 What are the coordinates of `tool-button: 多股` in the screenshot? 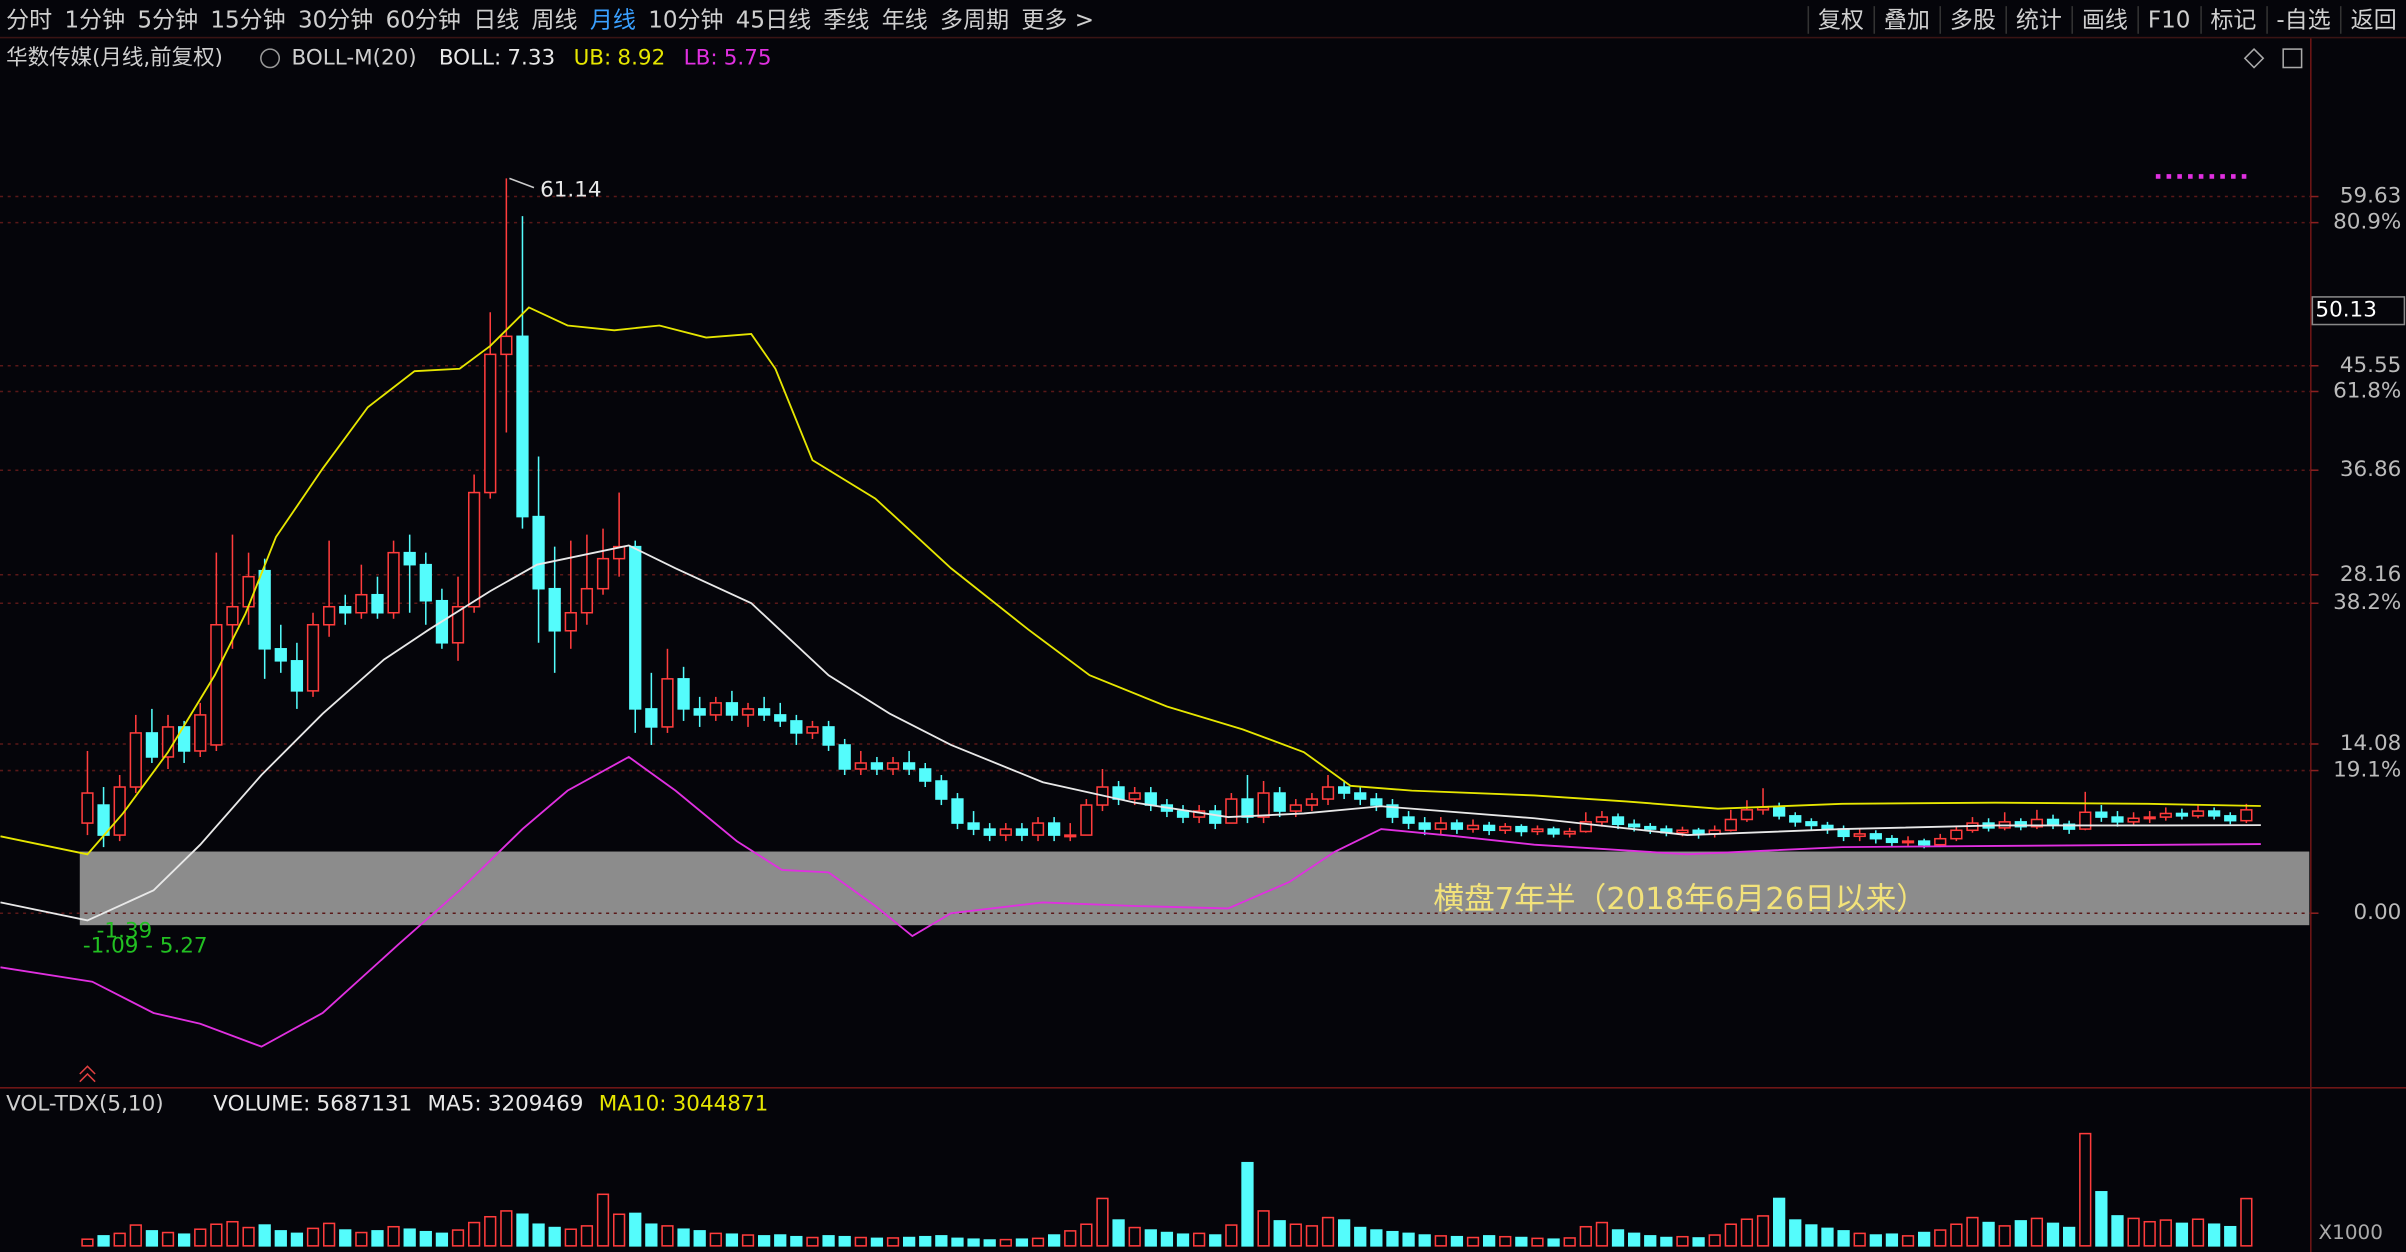 It's located at (1972, 19).